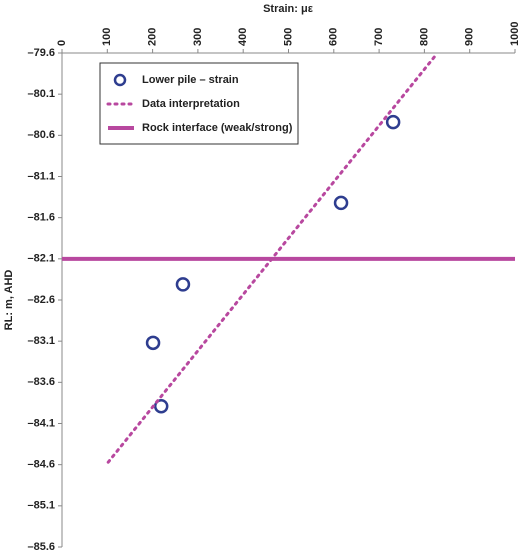 The width and height of the screenshot is (520, 560). I want to click on y-tick-label: –85.6, so click(41, 547).